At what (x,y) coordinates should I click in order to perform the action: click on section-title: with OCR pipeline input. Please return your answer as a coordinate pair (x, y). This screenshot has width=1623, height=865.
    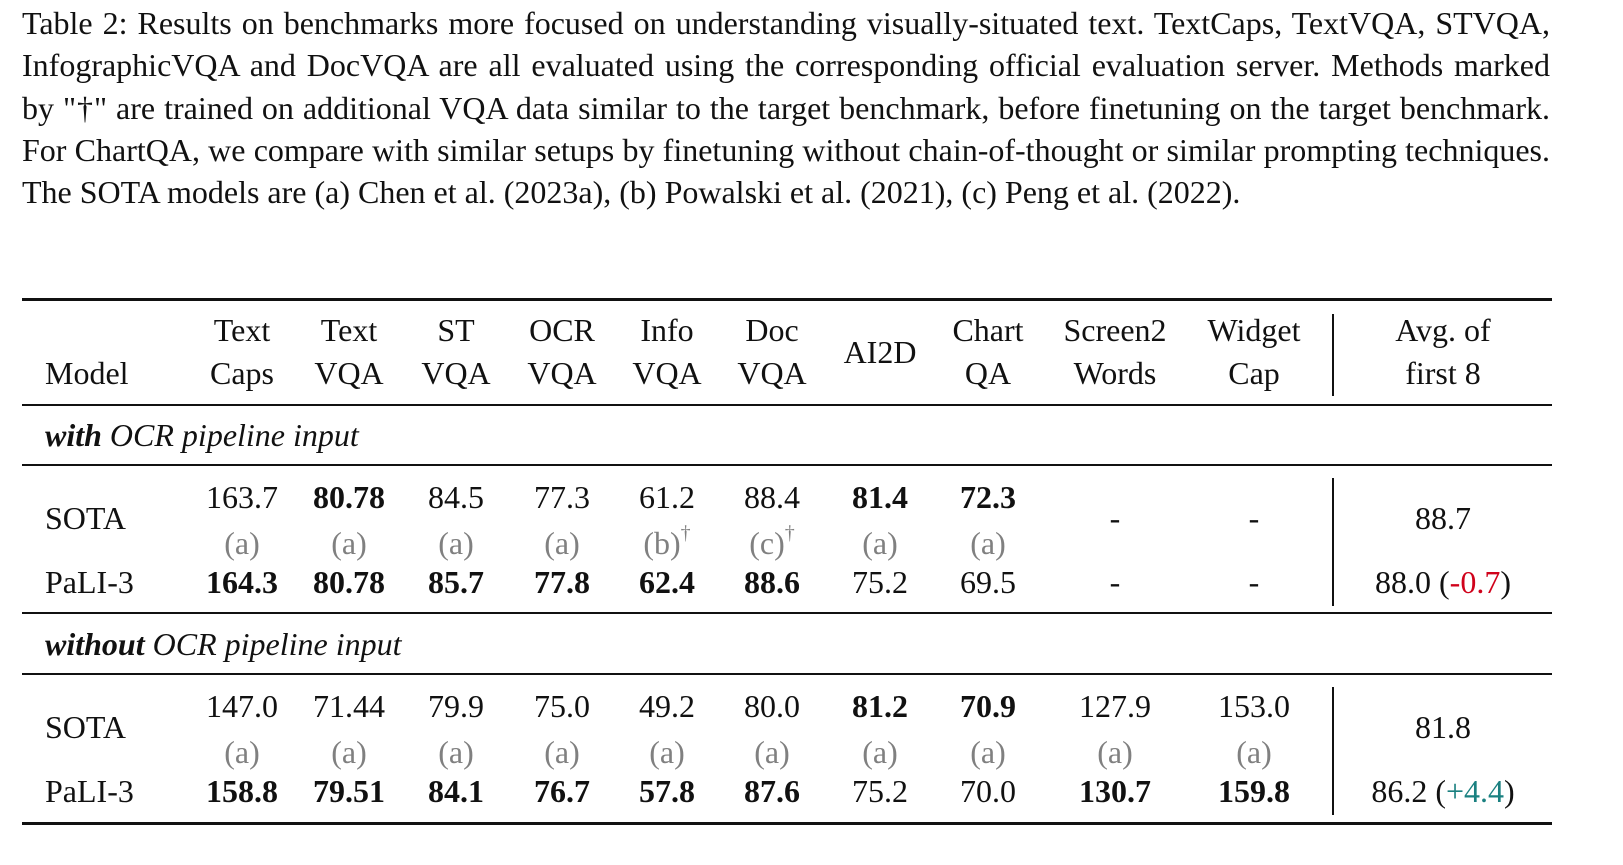
    Looking at the image, I should click on (202, 435).